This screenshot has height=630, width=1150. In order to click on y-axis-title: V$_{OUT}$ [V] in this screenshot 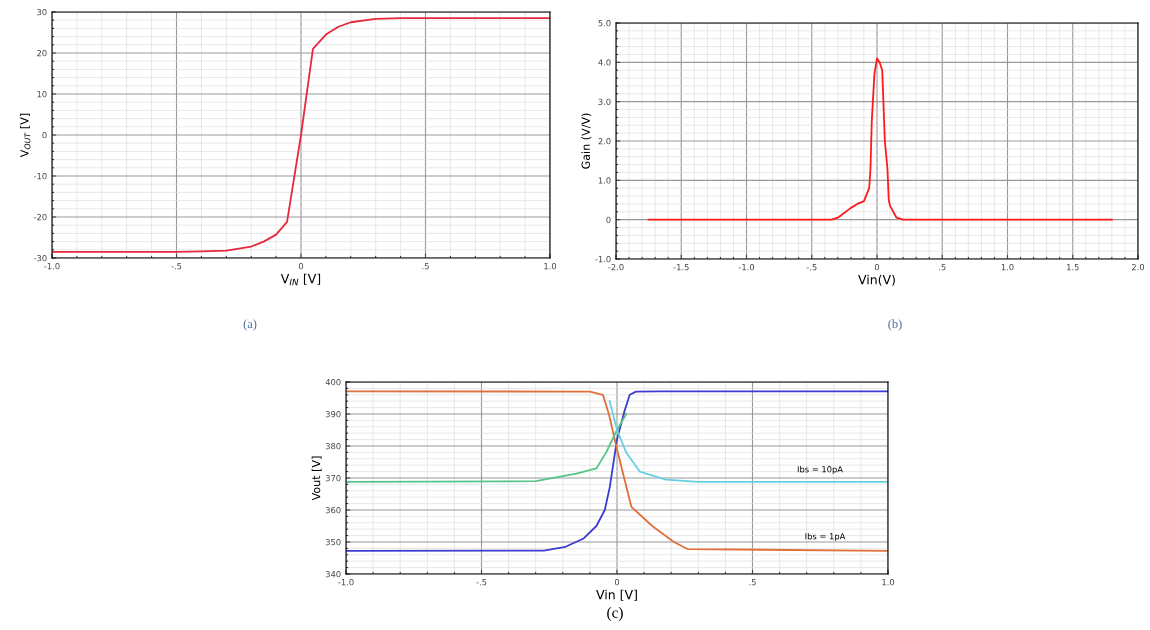, I will do `click(25, 135)`.